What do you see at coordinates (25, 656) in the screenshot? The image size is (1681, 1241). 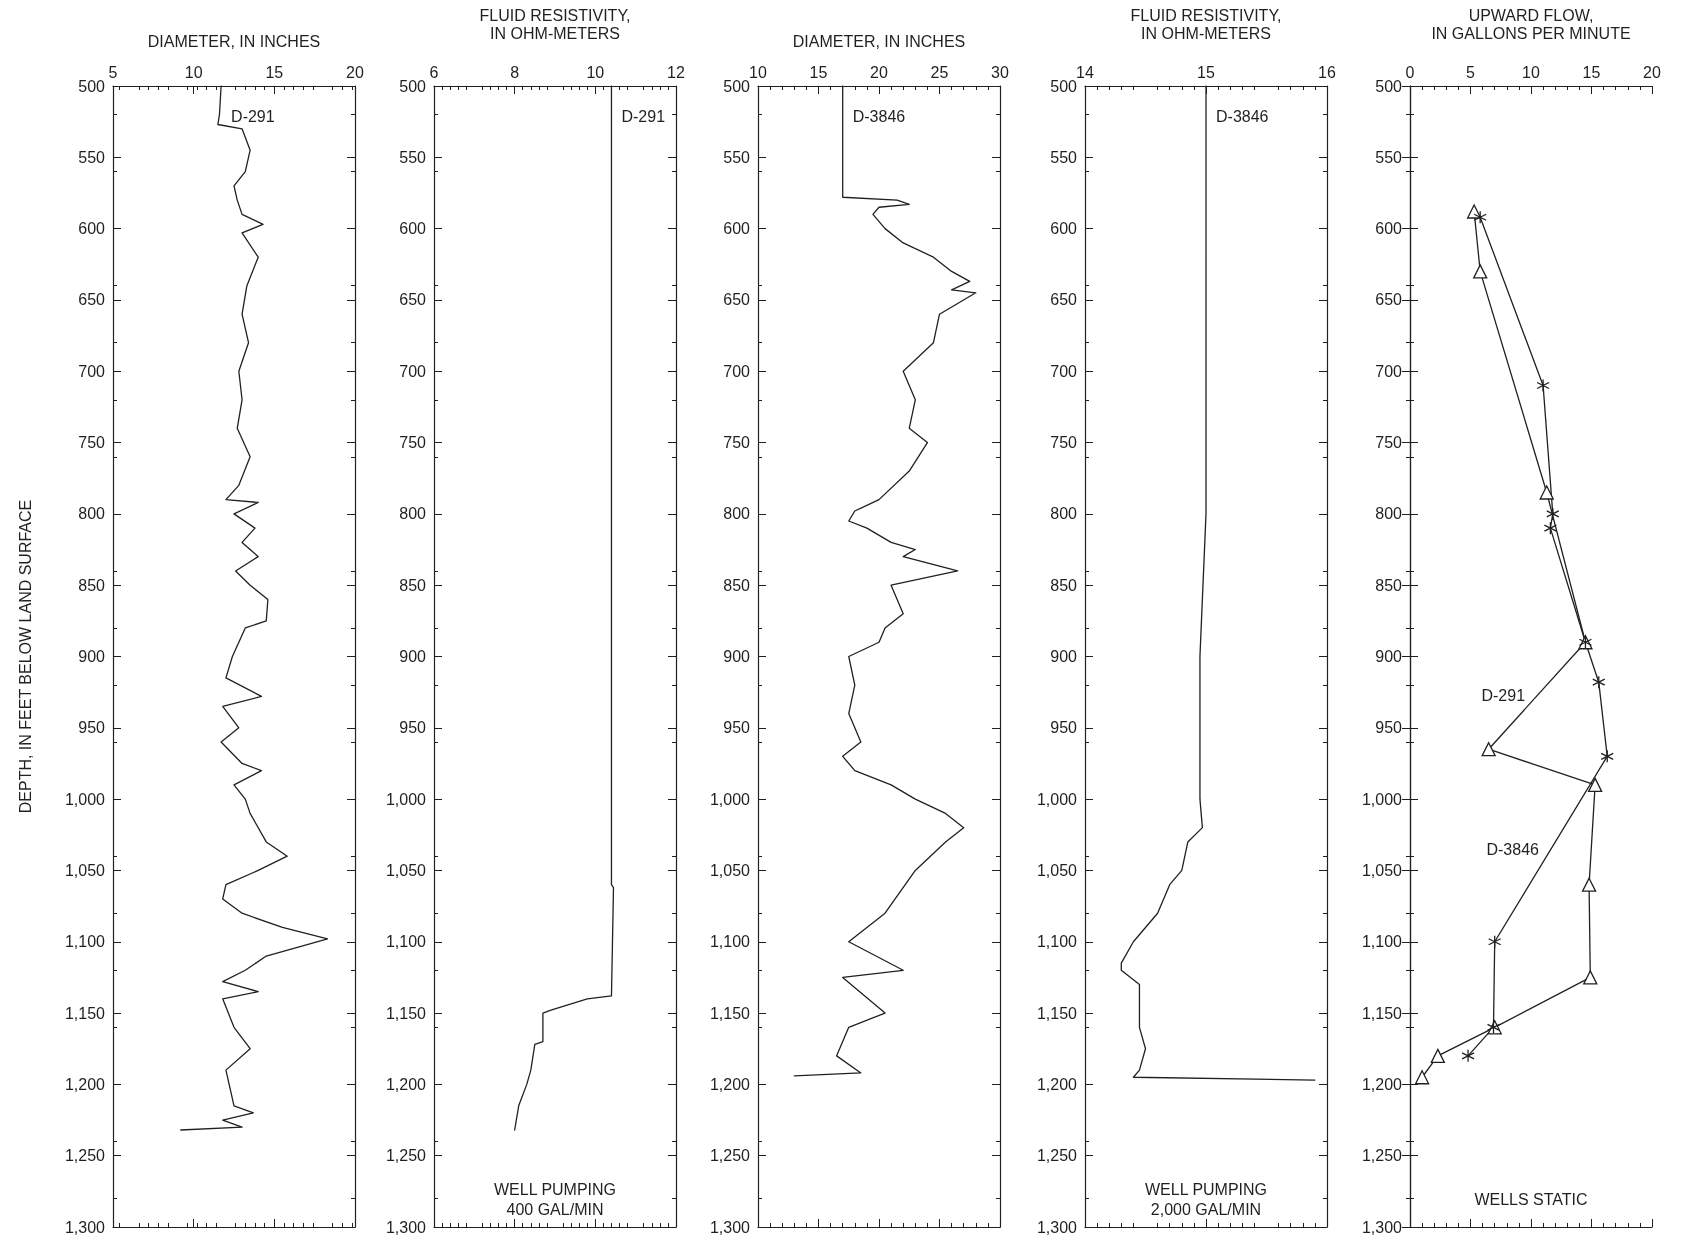 I see `y-axis-title: DEPTH, IN FEET BELOW LAND SURFACE` at bounding box center [25, 656].